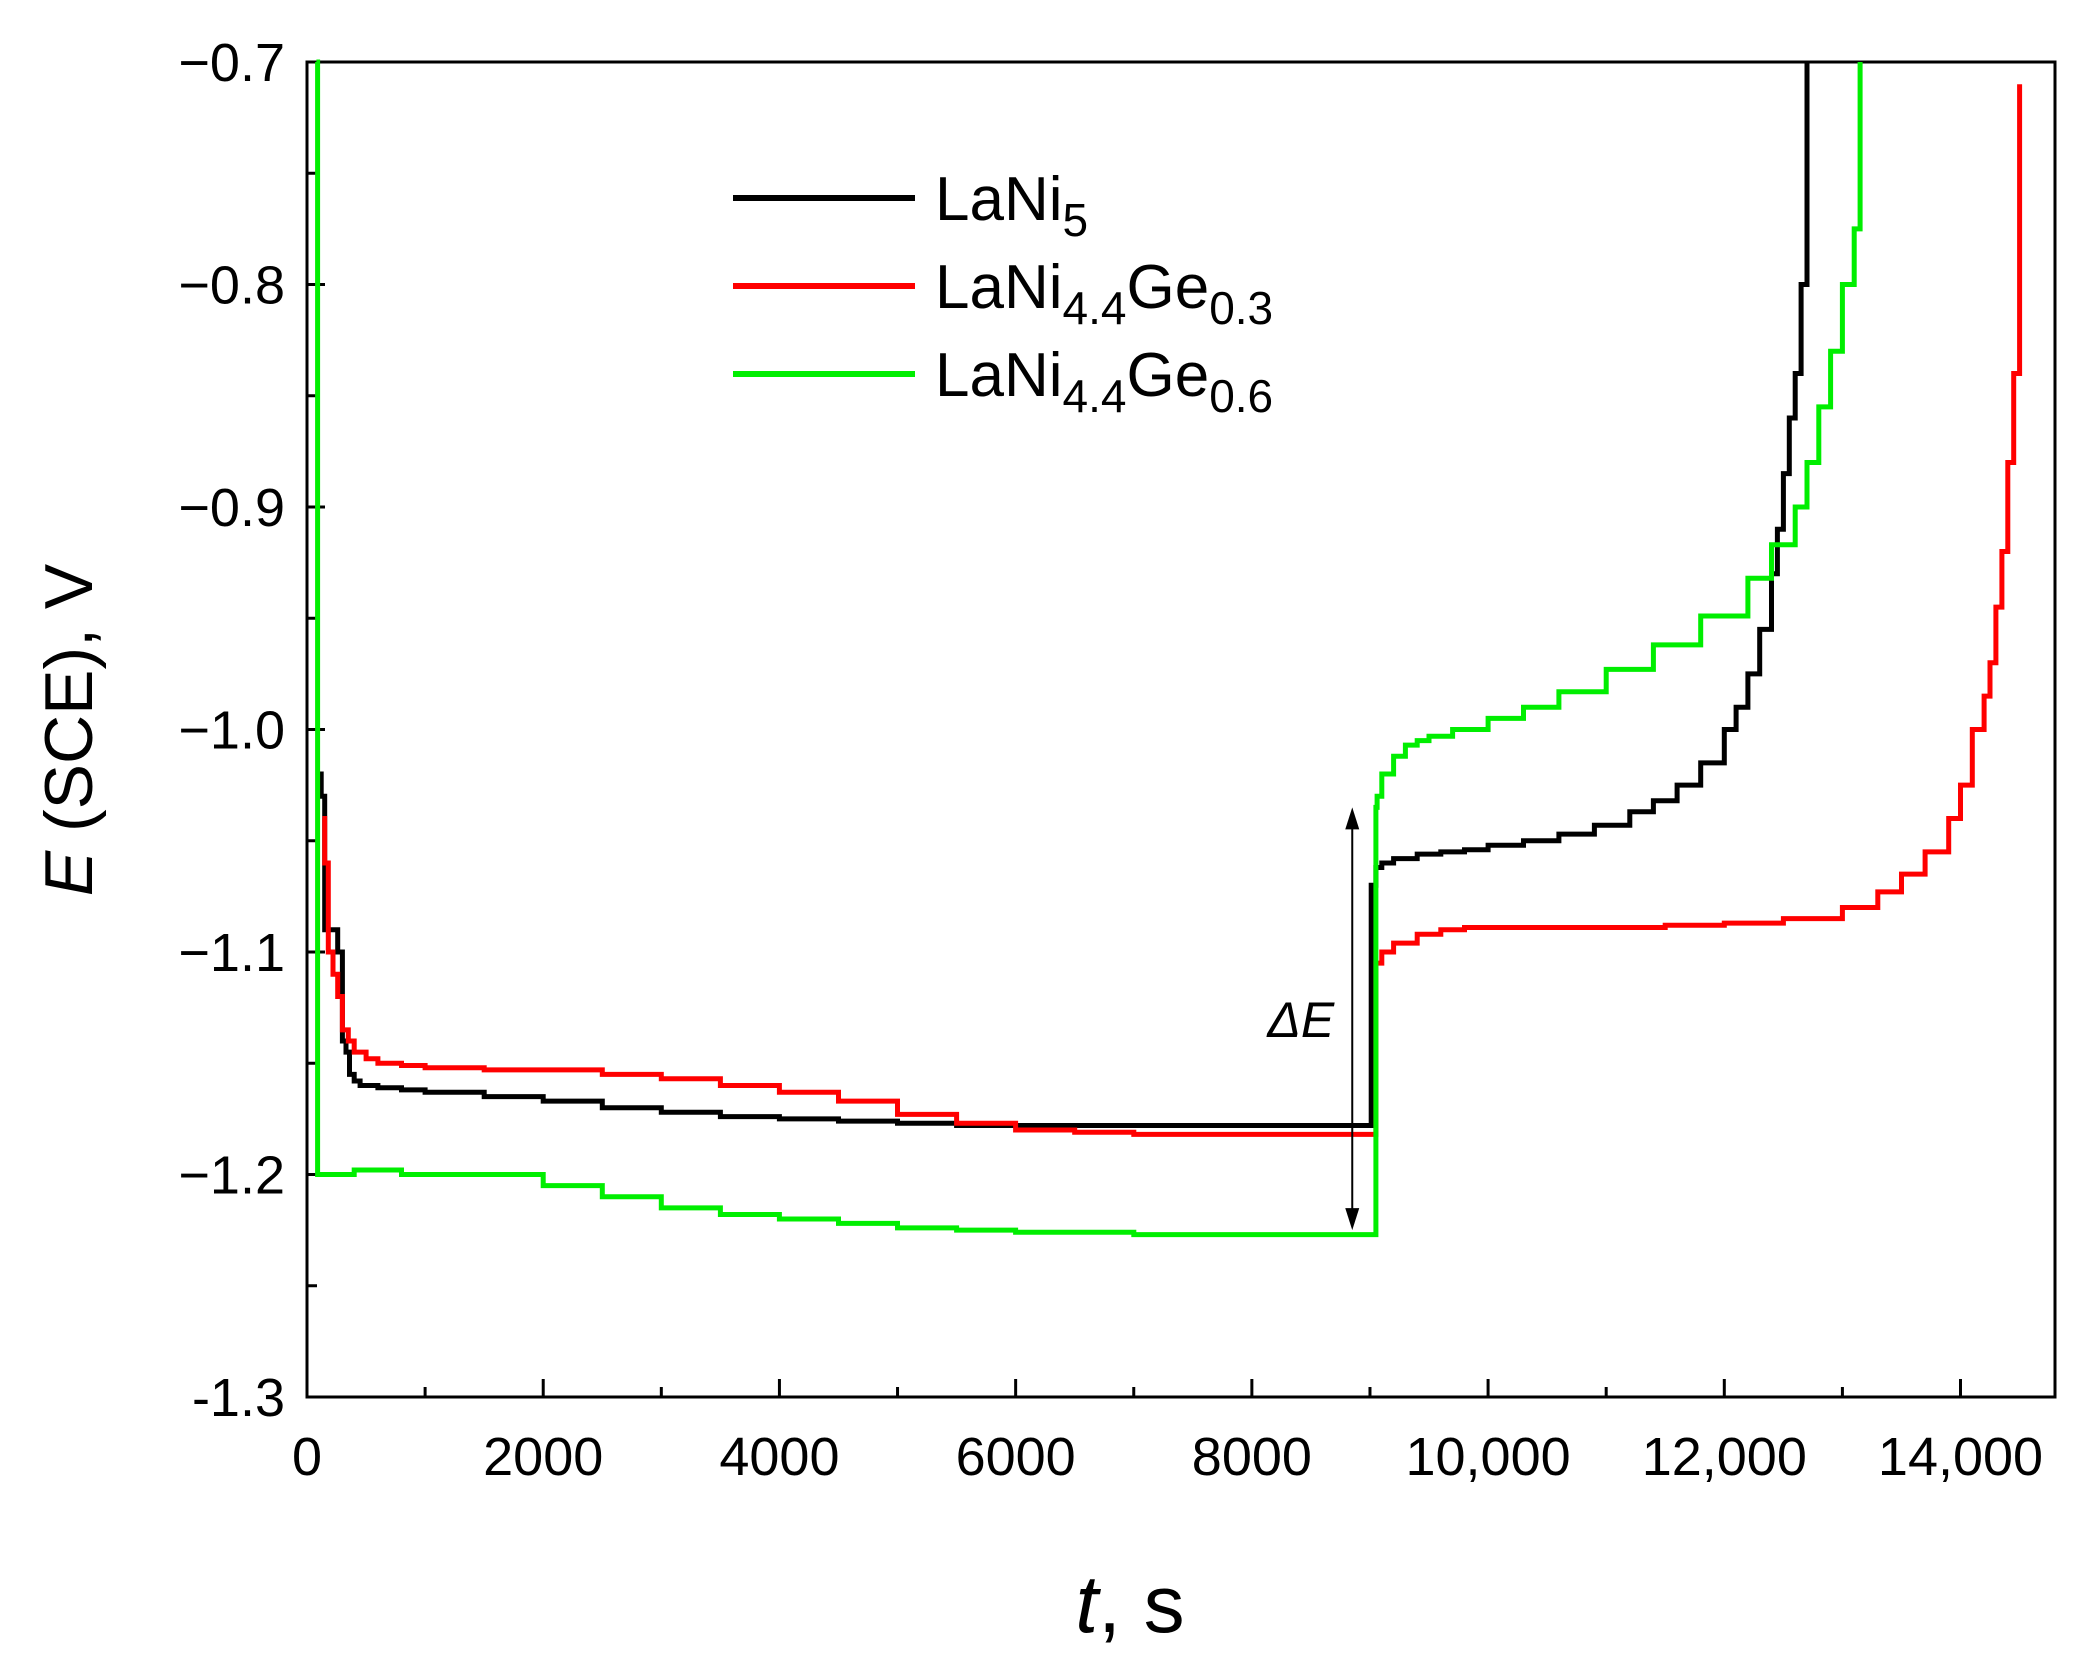 The height and width of the screenshot is (1672, 2091). I want to click on legend-label: LaNi5, so click(1011, 205).